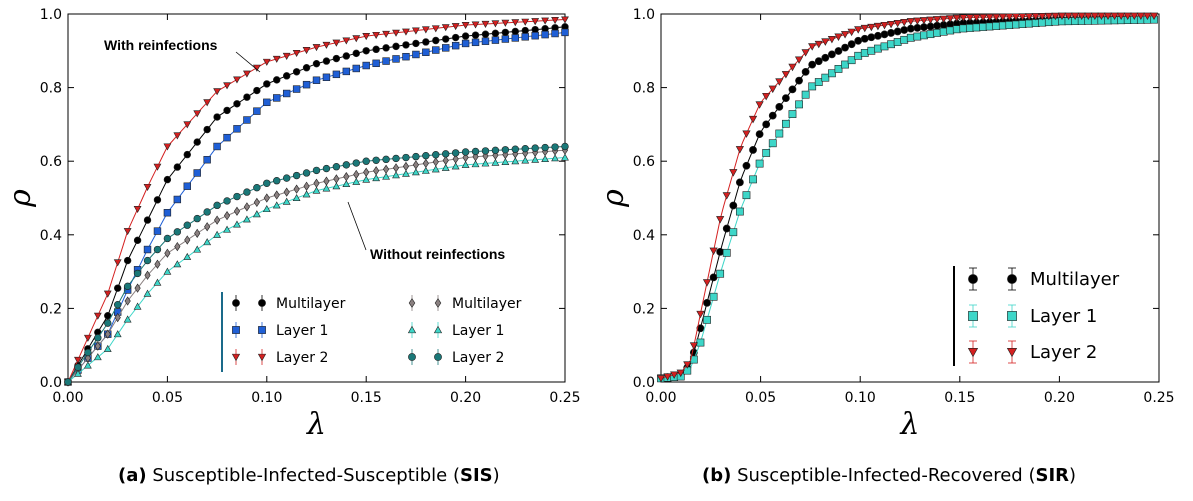 The height and width of the screenshot is (501, 1193). Describe the element at coordinates (959, 398) in the screenshot. I see `x-tick-label: 0.15` at that location.